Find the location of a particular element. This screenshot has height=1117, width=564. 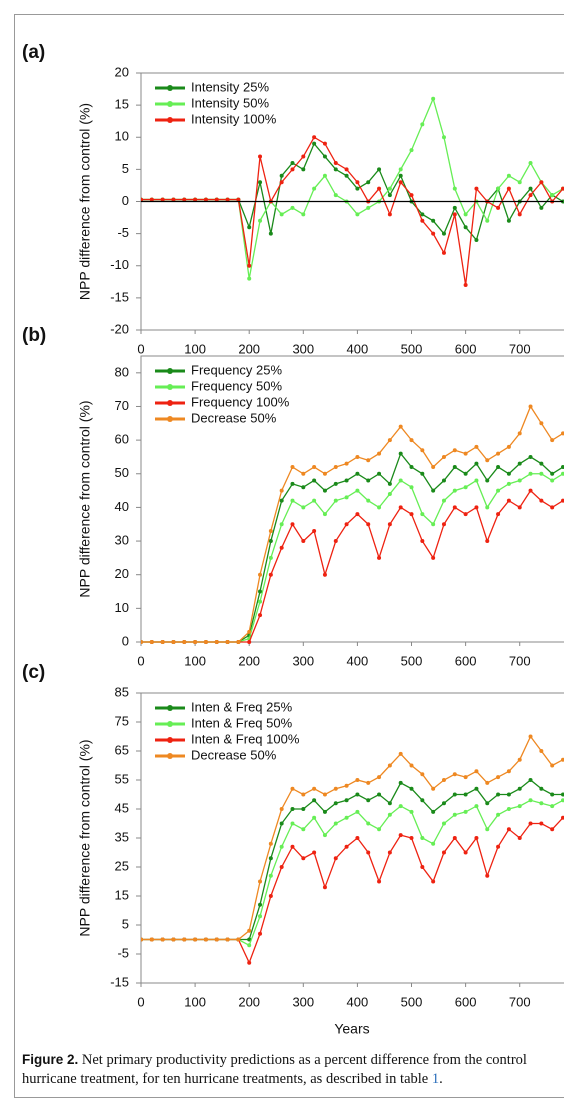

x-tick-label: 700 is located at coordinates (520, 1001).